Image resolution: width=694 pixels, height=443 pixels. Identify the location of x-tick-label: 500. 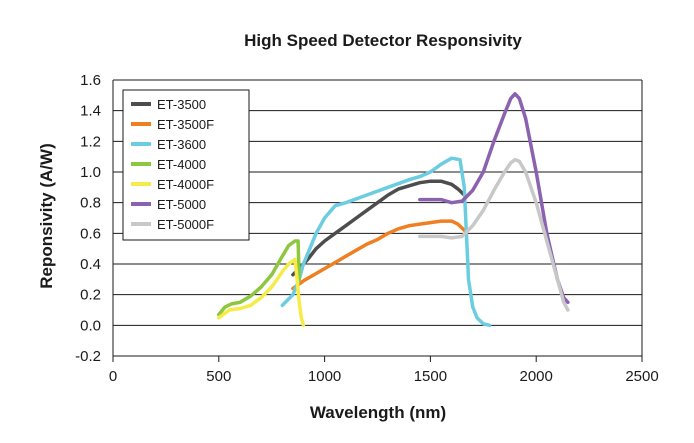
(218, 376).